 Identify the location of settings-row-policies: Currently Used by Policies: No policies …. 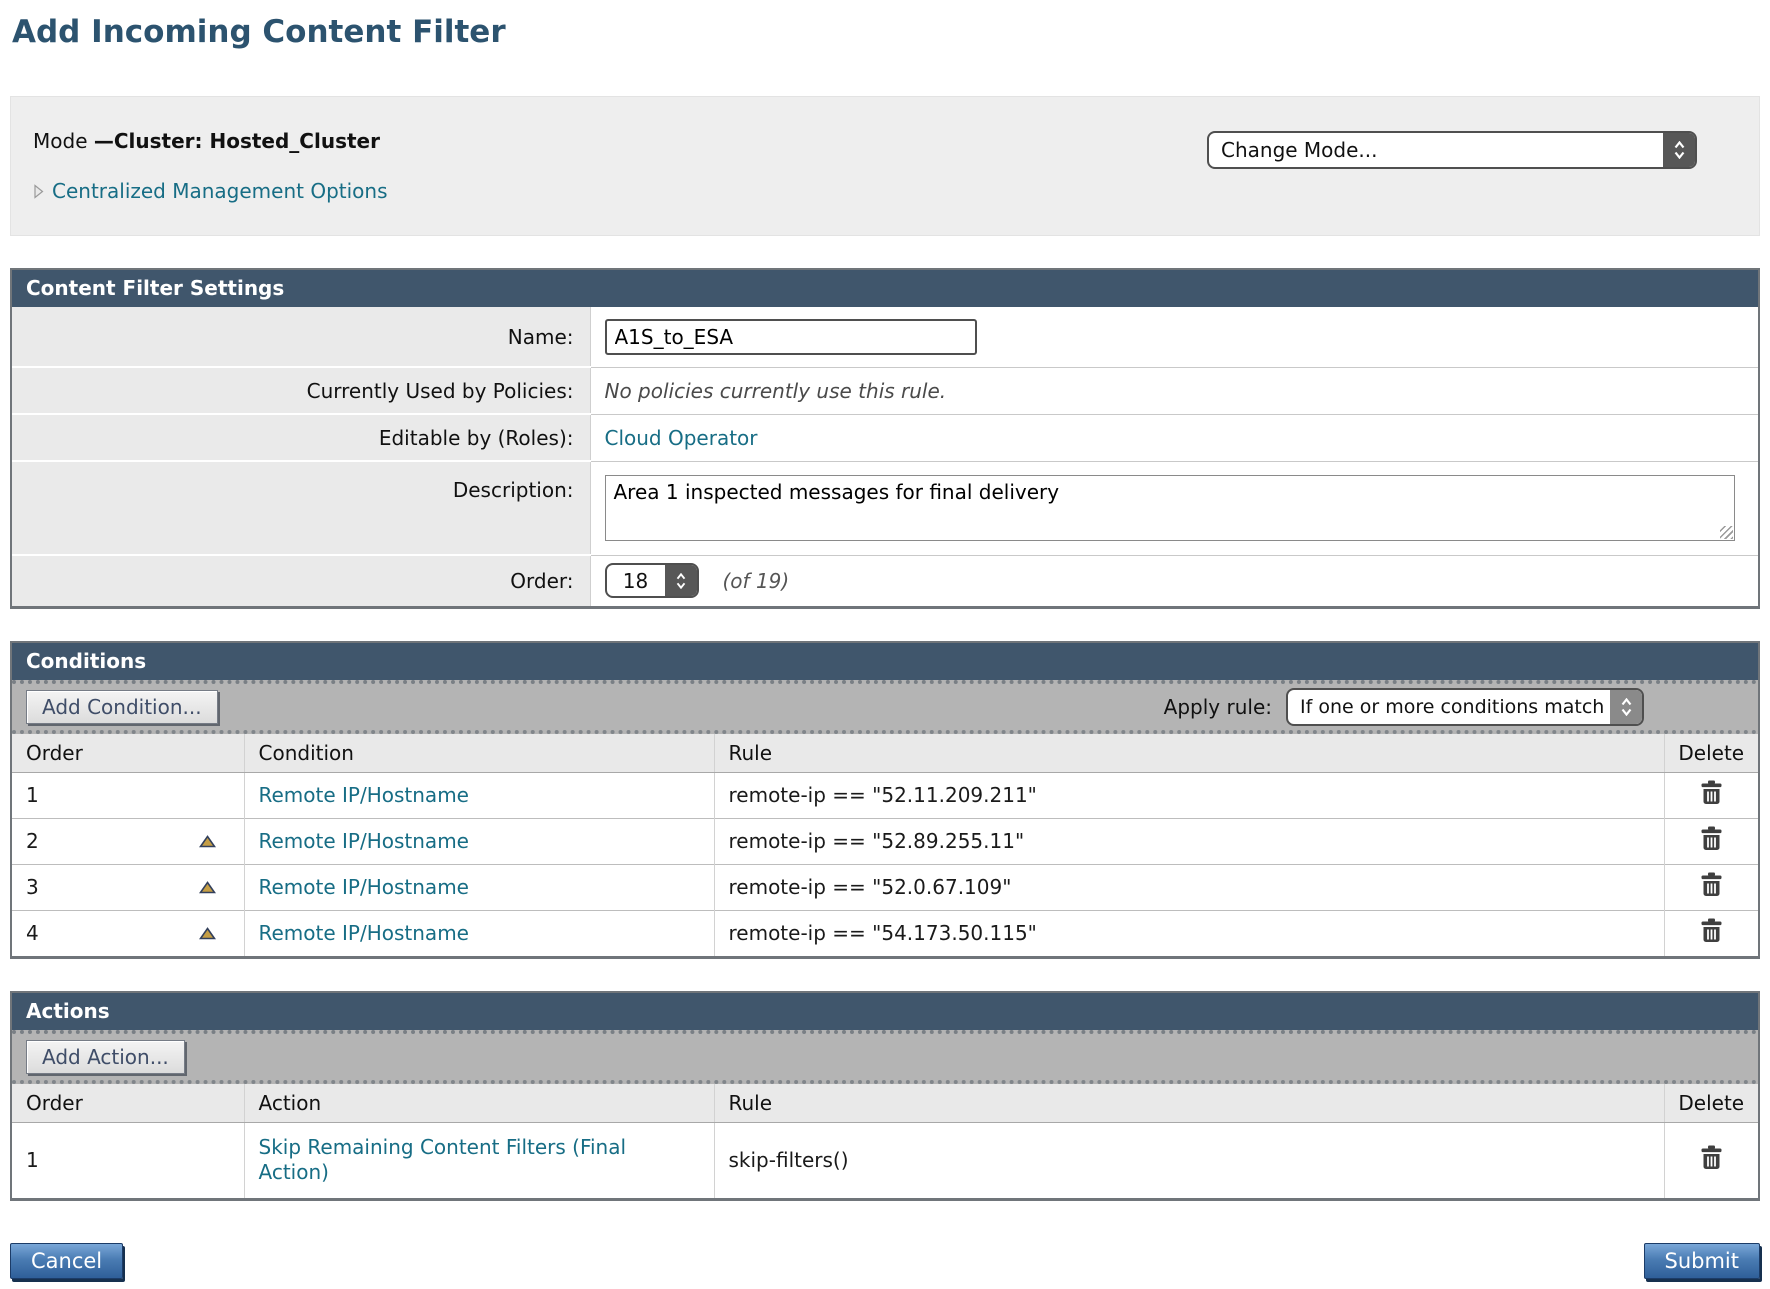
(885, 390).